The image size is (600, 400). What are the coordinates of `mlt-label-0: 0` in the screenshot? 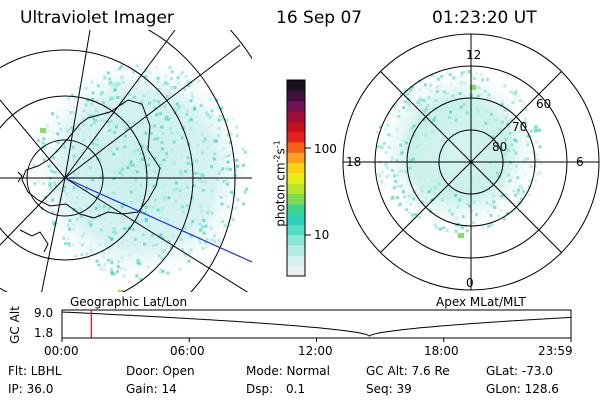 It's located at (470, 283).